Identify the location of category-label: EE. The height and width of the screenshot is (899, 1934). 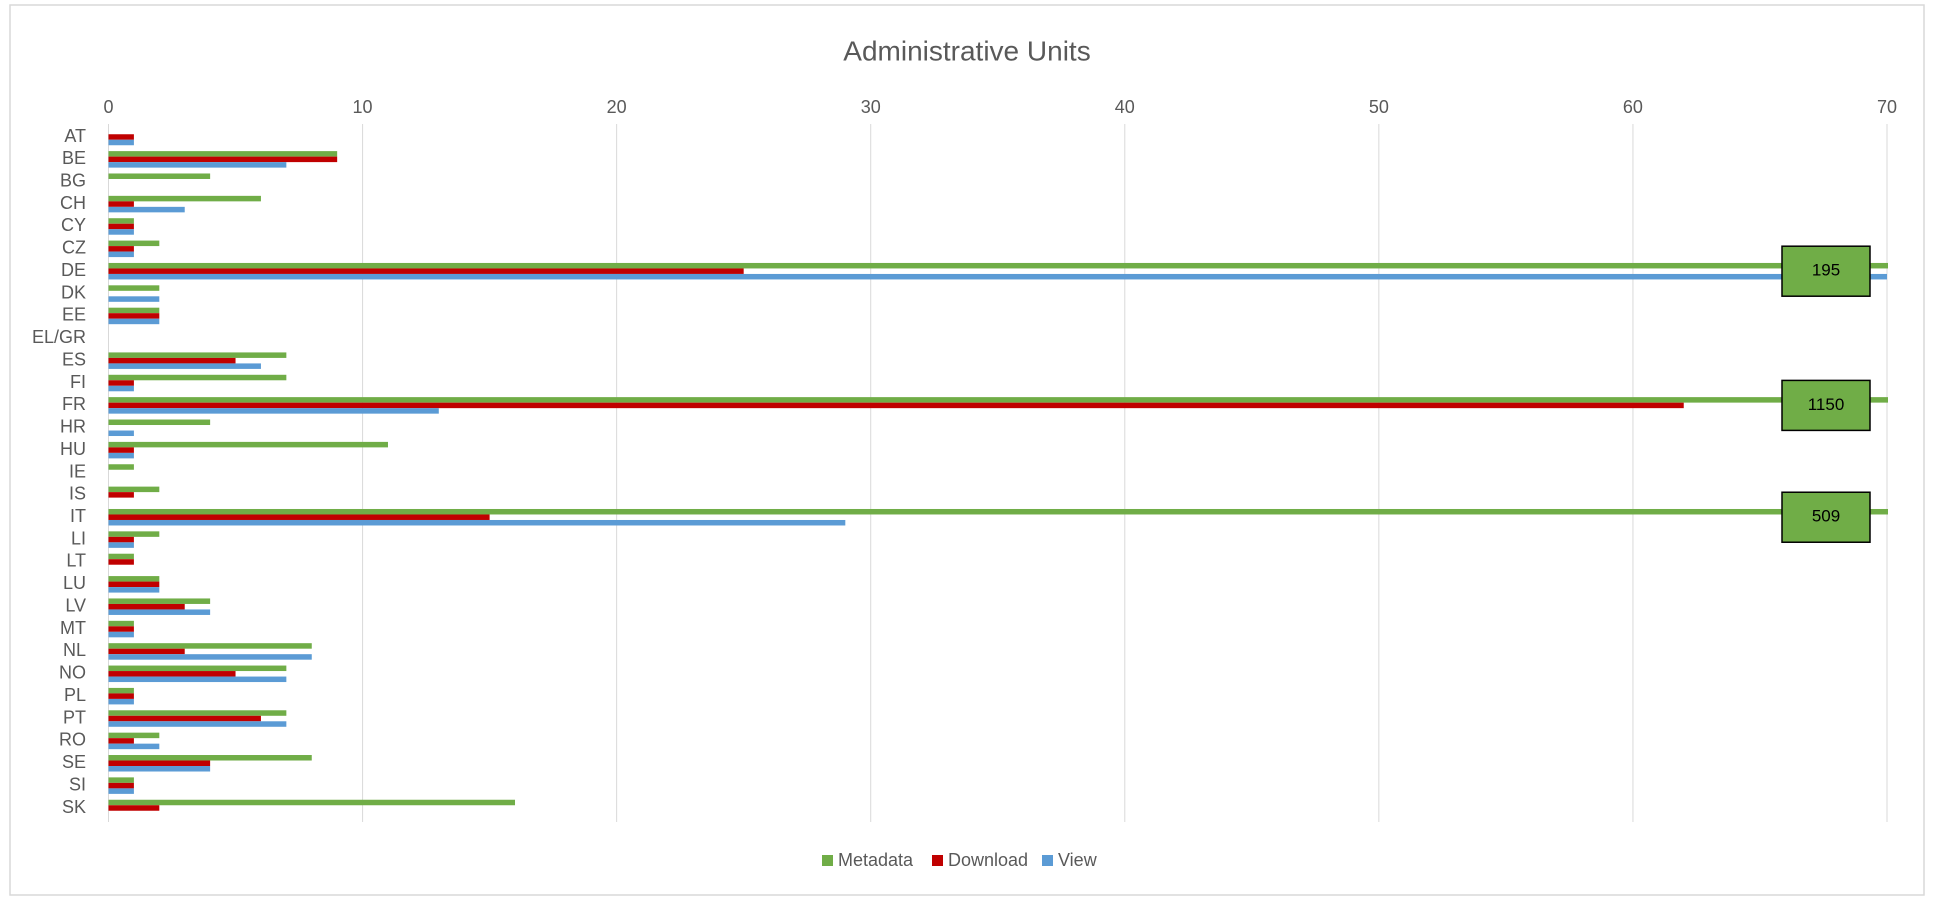
(74, 315).